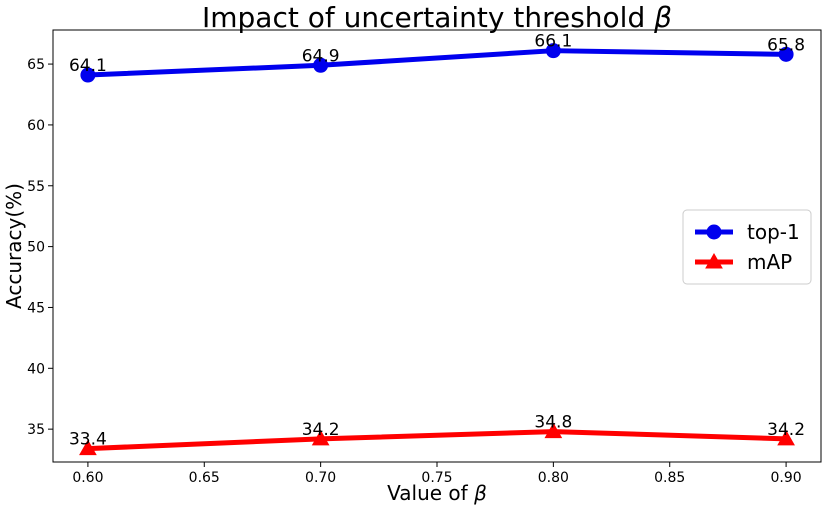 The image size is (831, 507). I want to click on x-tick-label: 0.70, so click(320, 478).